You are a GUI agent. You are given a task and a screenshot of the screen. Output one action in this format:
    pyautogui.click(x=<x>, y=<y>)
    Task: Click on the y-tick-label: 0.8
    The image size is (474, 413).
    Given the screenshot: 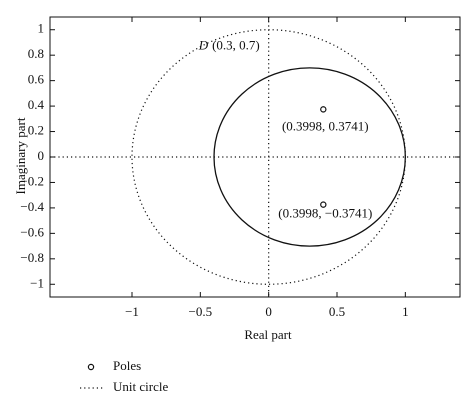 What is the action you would take?
    pyautogui.click(x=36, y=53)
    